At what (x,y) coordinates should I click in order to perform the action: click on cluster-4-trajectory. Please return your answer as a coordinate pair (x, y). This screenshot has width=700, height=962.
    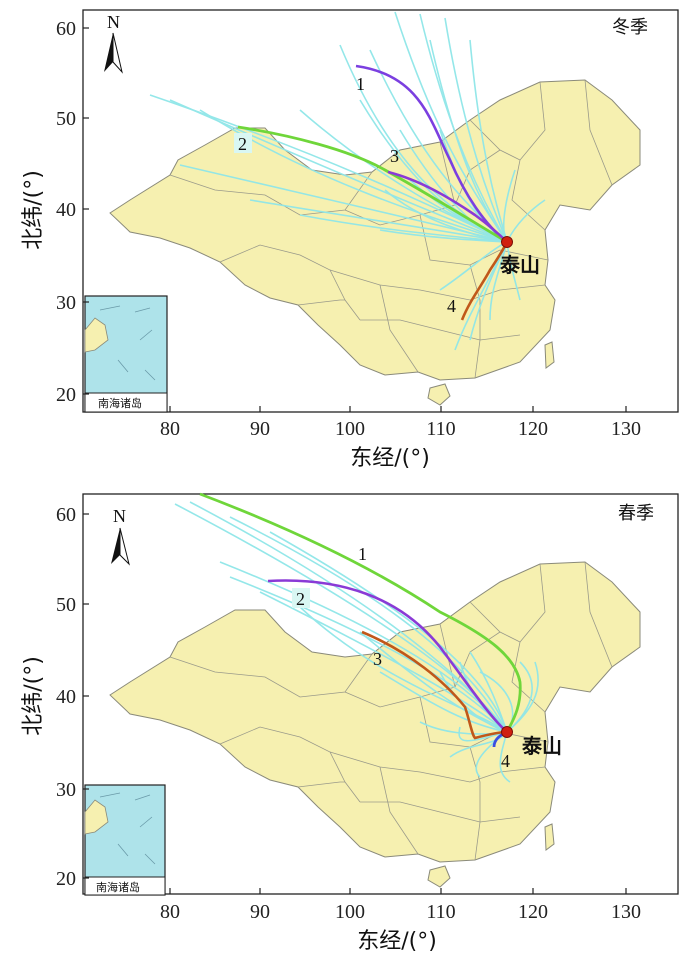
    Looking at the image, I should click on (484, 281).